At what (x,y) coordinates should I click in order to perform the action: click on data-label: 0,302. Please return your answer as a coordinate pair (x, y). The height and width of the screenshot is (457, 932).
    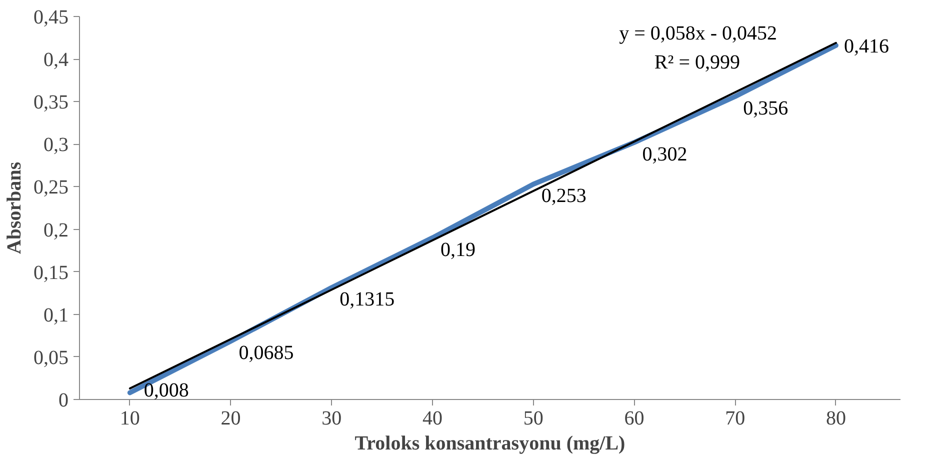
    Looking at the image, I should click on (665, 154).